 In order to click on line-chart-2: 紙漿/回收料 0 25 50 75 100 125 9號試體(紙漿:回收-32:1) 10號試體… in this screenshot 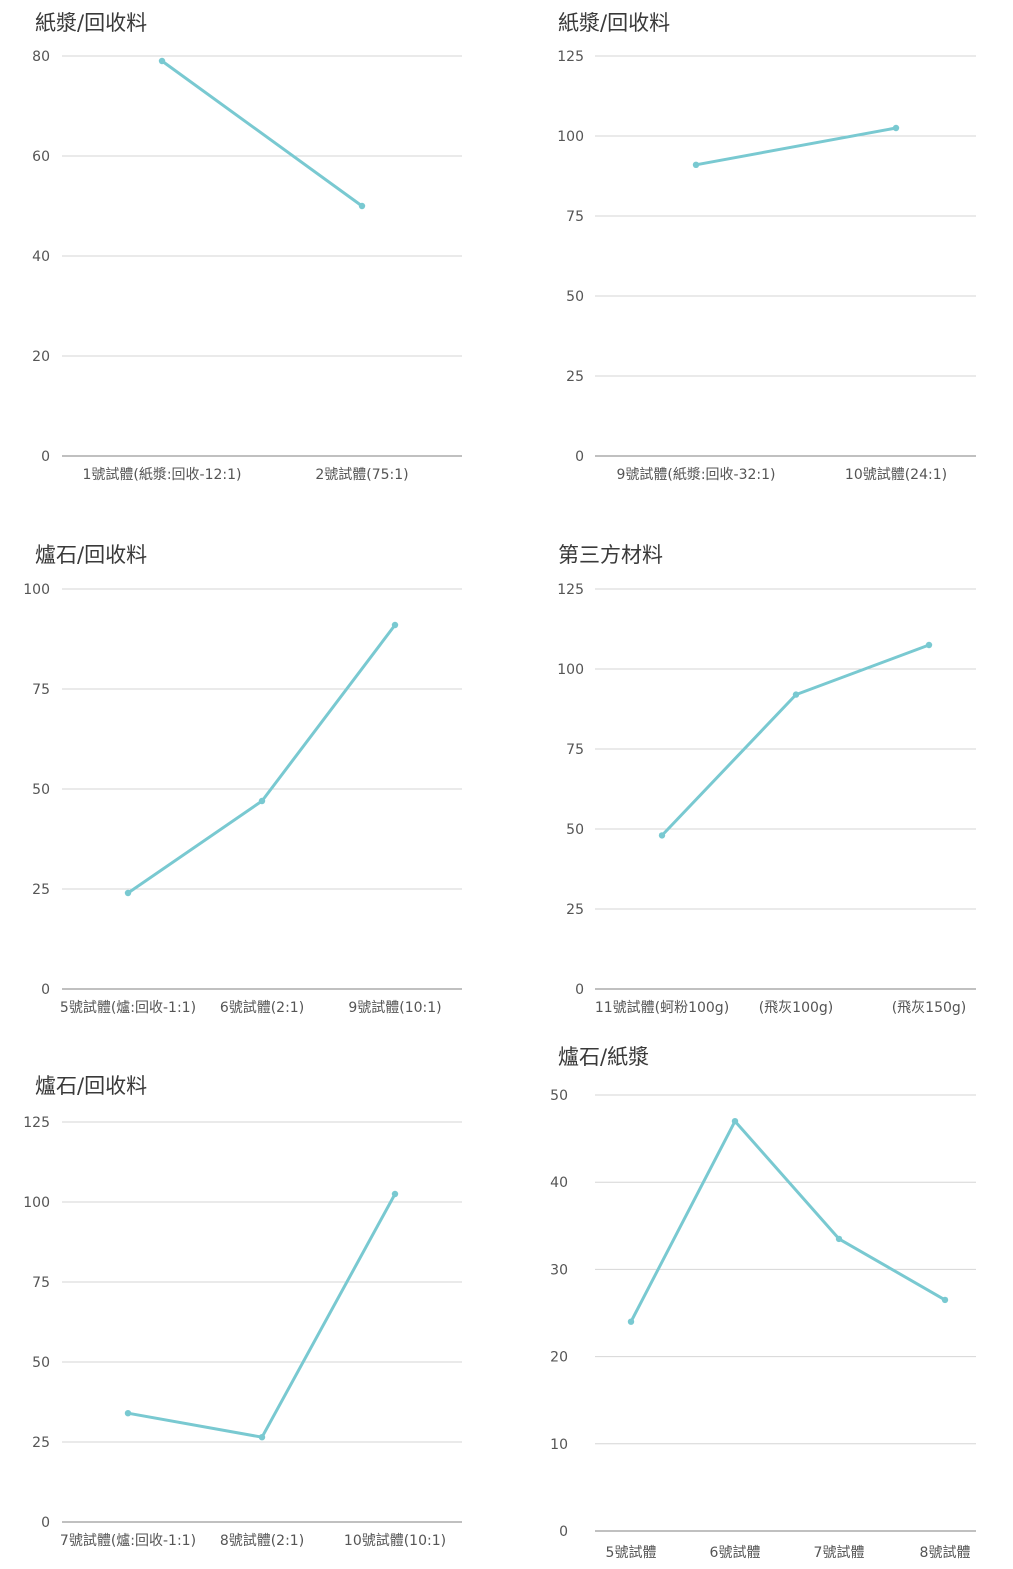, I will do `click(766, 247)`.